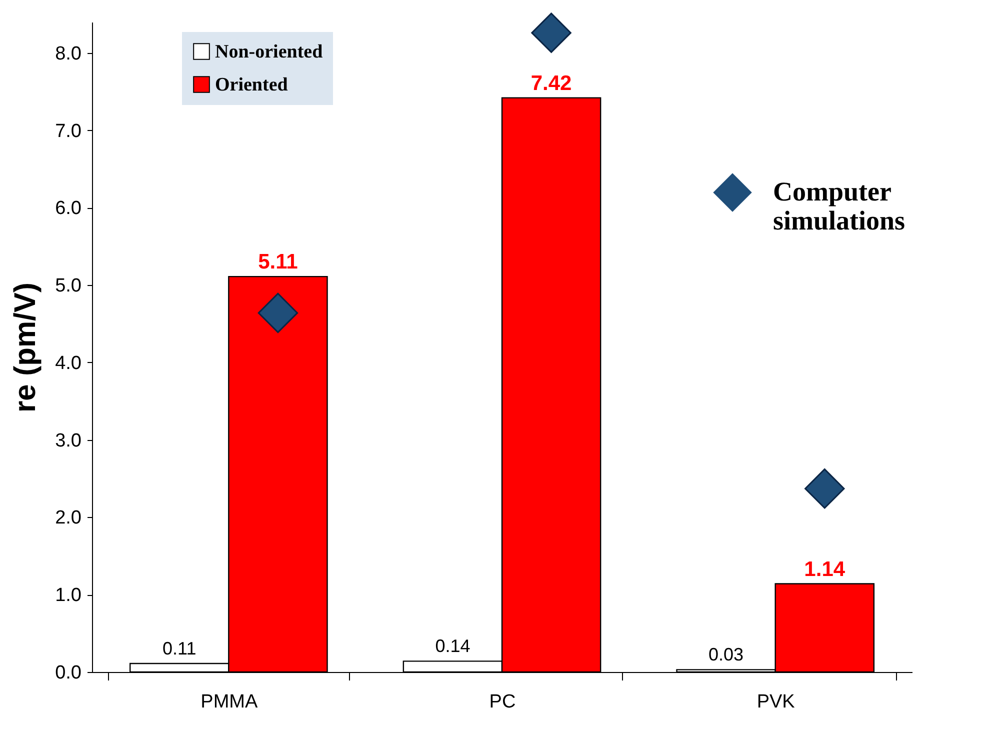  What do you see at coordinates (68, 673) in the screenshot?
I see `y-tick-label: 0.0` at bounding box center [68, 673].